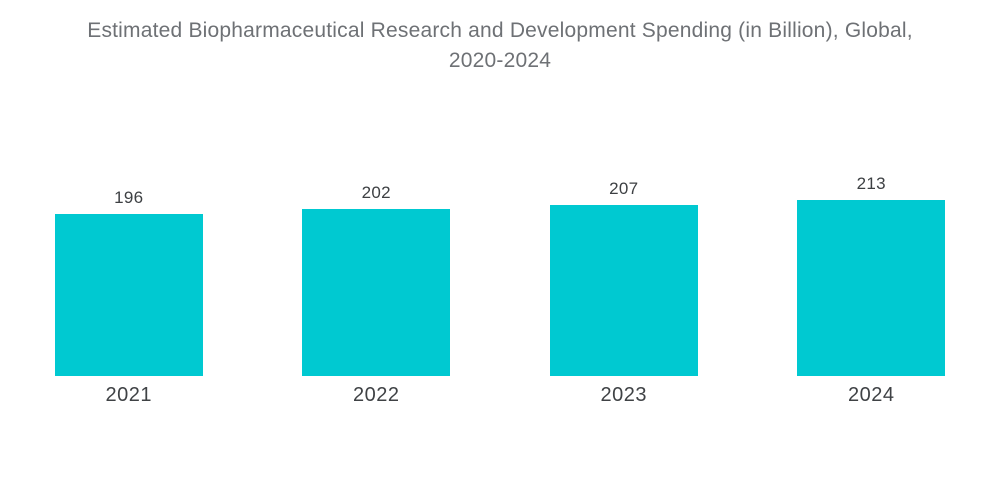 The height and width of the screenshot is (504, 1000). Describe the element at coordinates (500, 395) in the screenshot. I see `x-axis-labels: 2021 2022 2023 2024` at that location.